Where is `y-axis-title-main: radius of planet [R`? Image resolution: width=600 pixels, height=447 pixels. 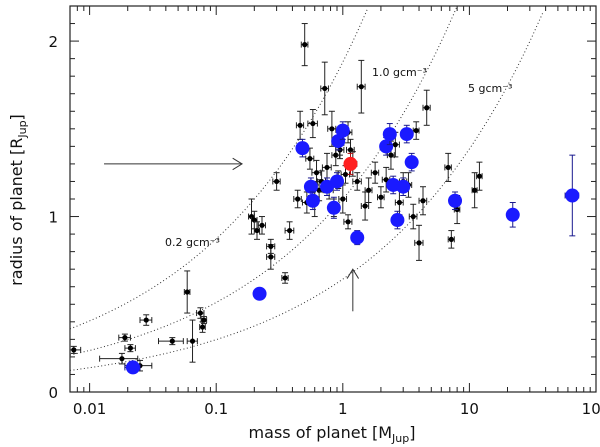 y-axis-title-main: radius of planet [R is located at coordinates (16, 212).